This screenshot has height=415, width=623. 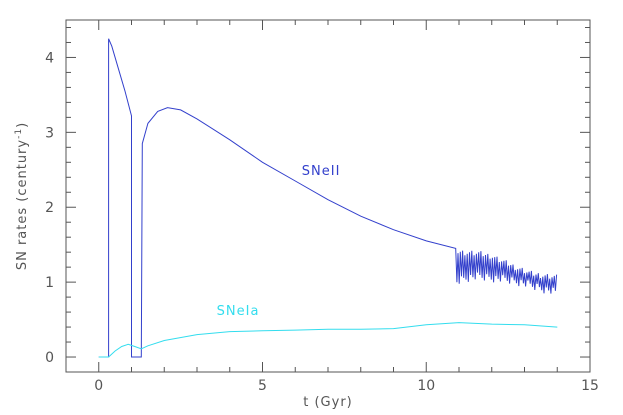 I want to click on y-tick-label: 2, so click(x=49, y=208).